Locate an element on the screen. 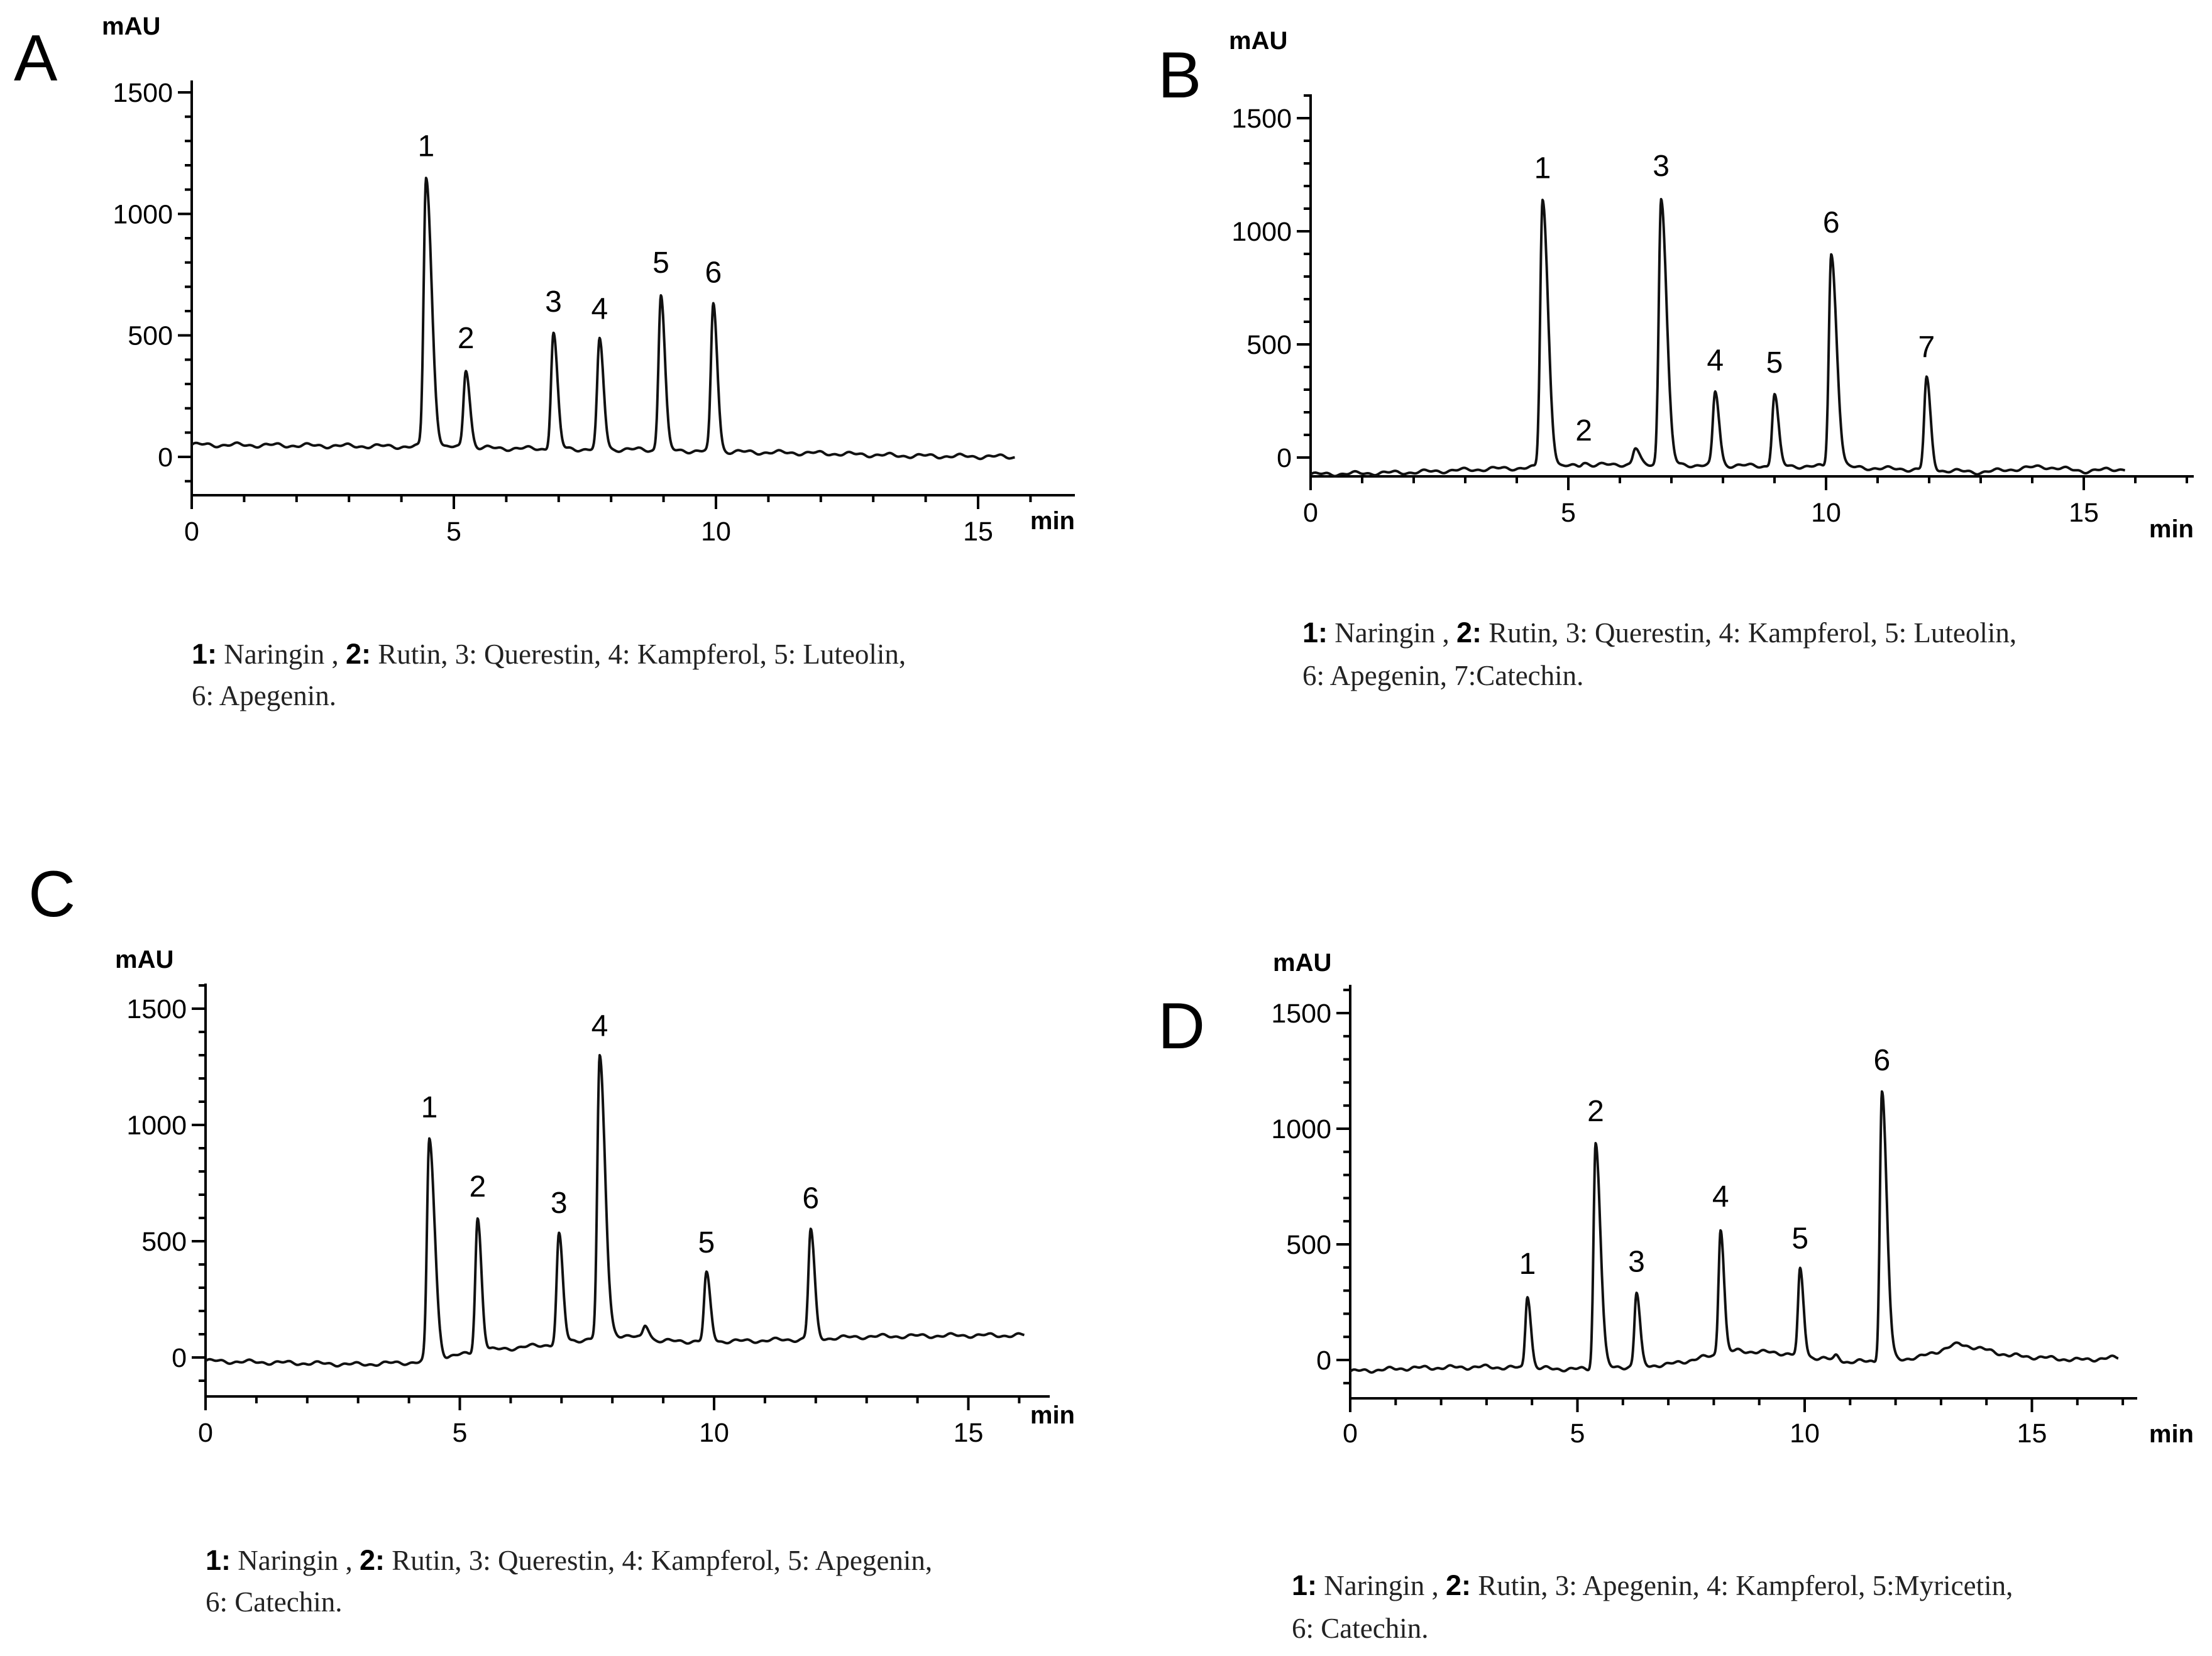  caption-text: 6: Apegenin, 7:Catechin. is located at coordinates (1443, 675).